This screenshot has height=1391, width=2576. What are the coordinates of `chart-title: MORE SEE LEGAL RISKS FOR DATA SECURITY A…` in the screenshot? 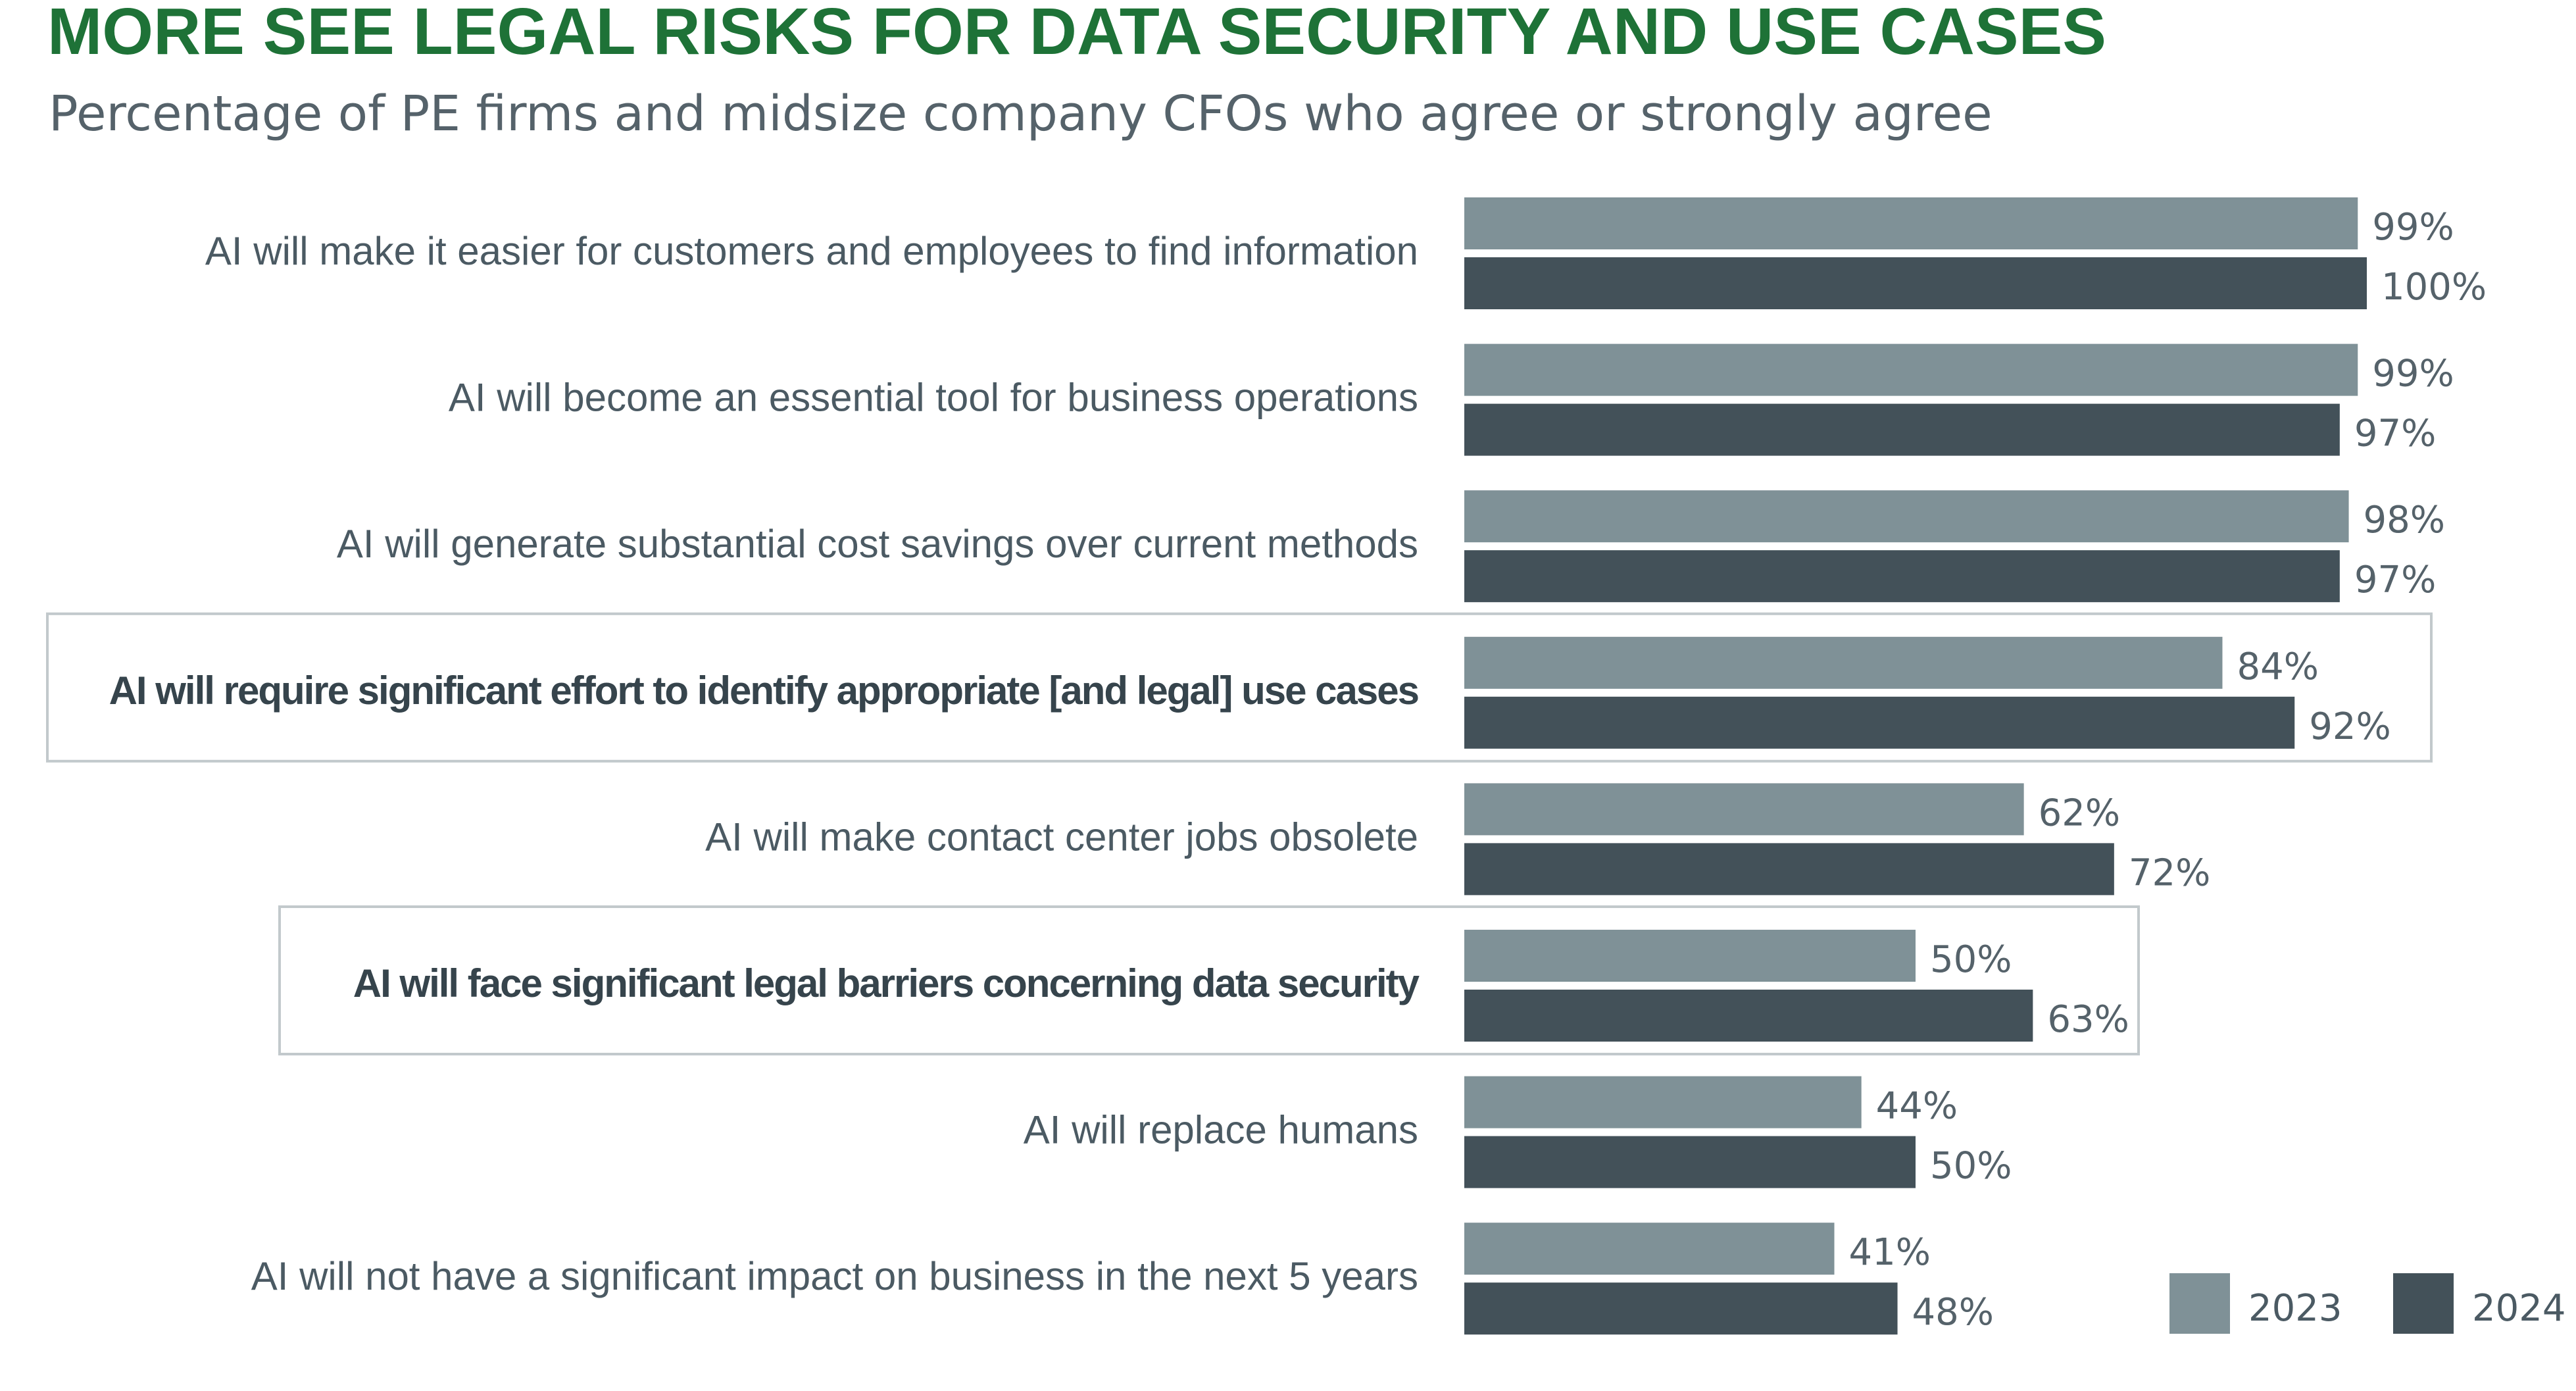 It's located at (1076, 34).